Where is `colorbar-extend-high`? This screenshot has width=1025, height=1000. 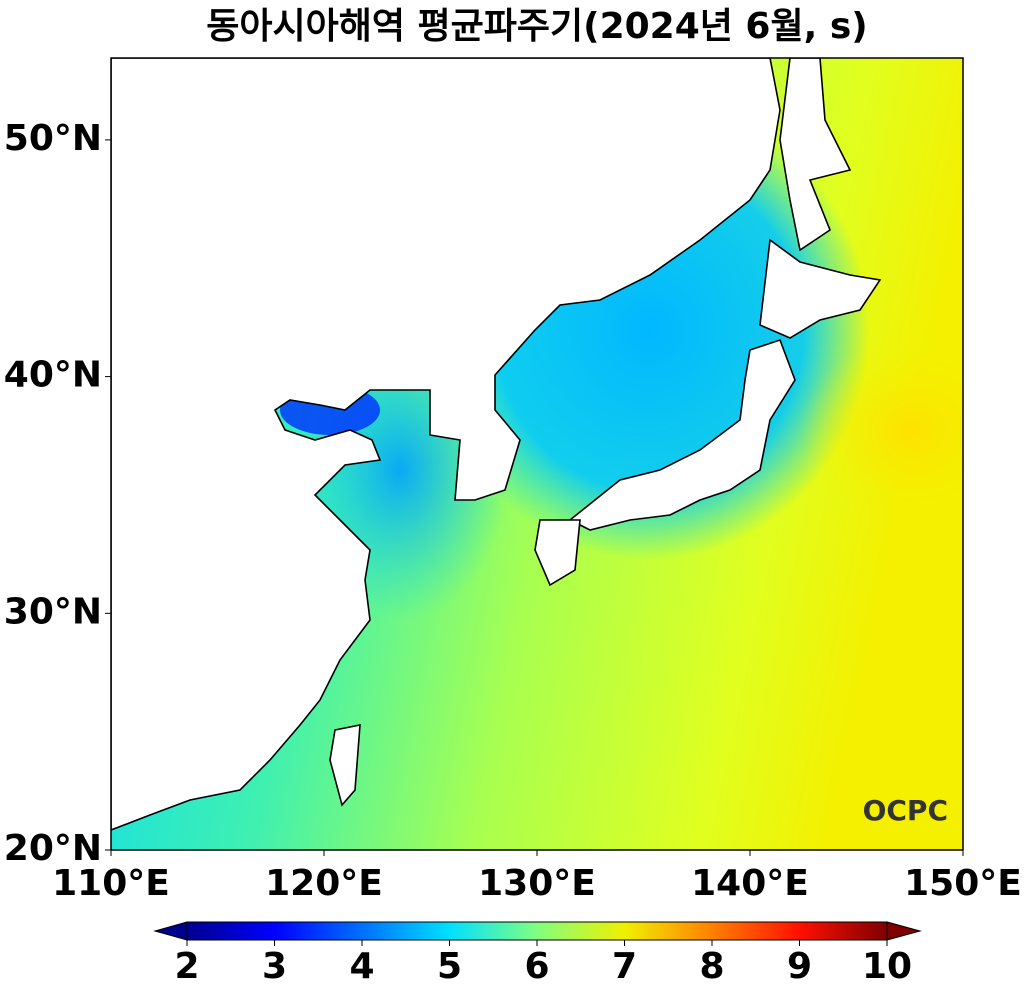
colorbar-extend-high is located at coordinates (904, 931).